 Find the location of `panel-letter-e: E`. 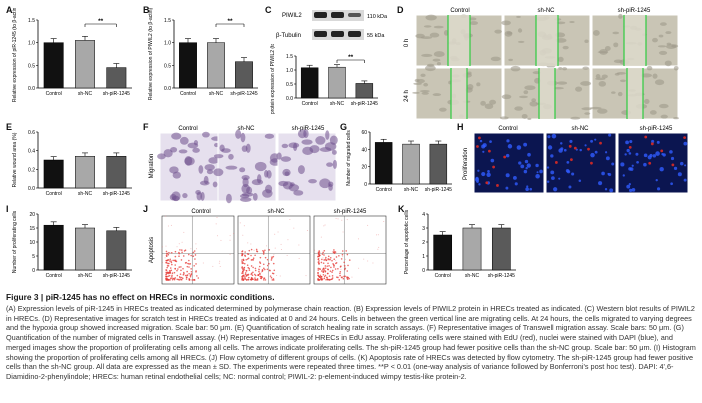

panel-letter-e: E is located at coordinates (9, 127).